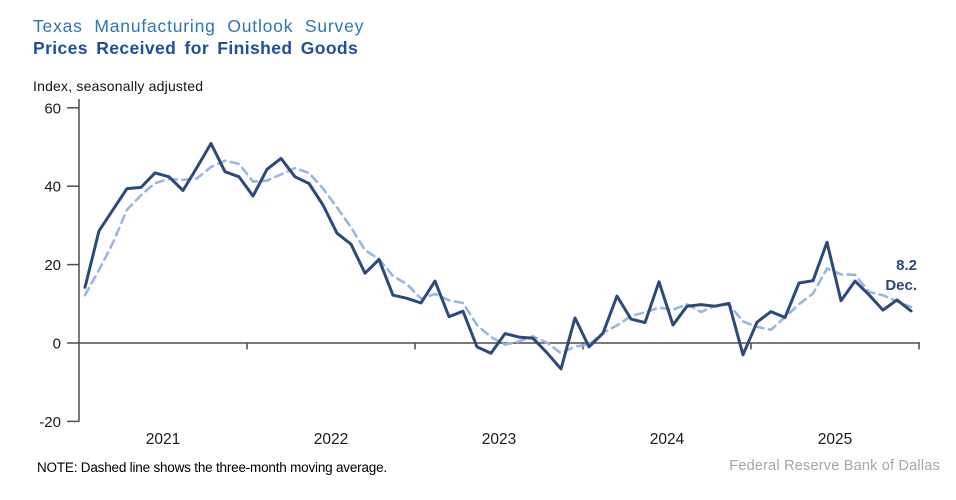  Describe the element at coordinates (57, 344) in the screenshot. I see `svg-text: 0` at that location.